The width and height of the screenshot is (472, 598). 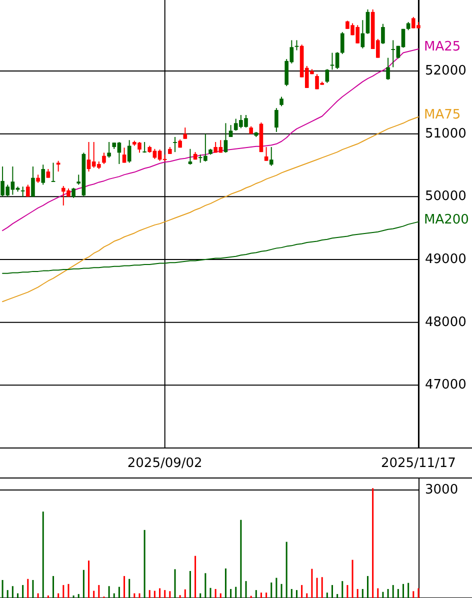 I want to click on y-tick-label: 47000, so click(x=445, y=385).